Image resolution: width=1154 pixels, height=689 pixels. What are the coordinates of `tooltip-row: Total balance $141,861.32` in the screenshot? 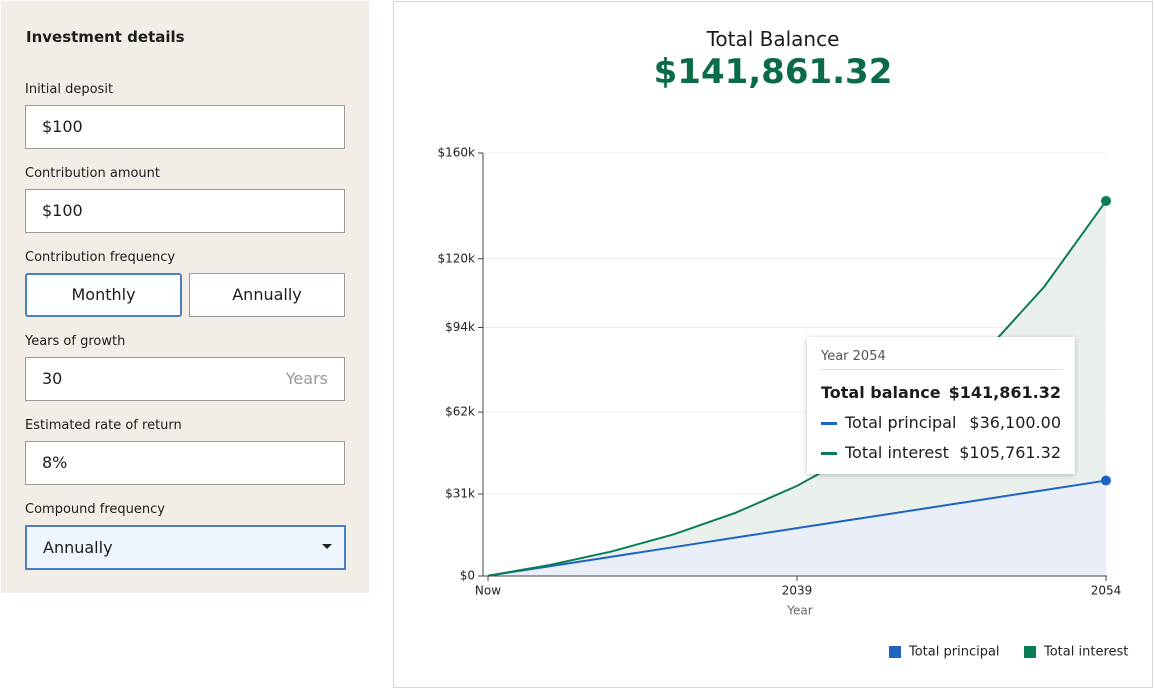 It's located at (941, 392).